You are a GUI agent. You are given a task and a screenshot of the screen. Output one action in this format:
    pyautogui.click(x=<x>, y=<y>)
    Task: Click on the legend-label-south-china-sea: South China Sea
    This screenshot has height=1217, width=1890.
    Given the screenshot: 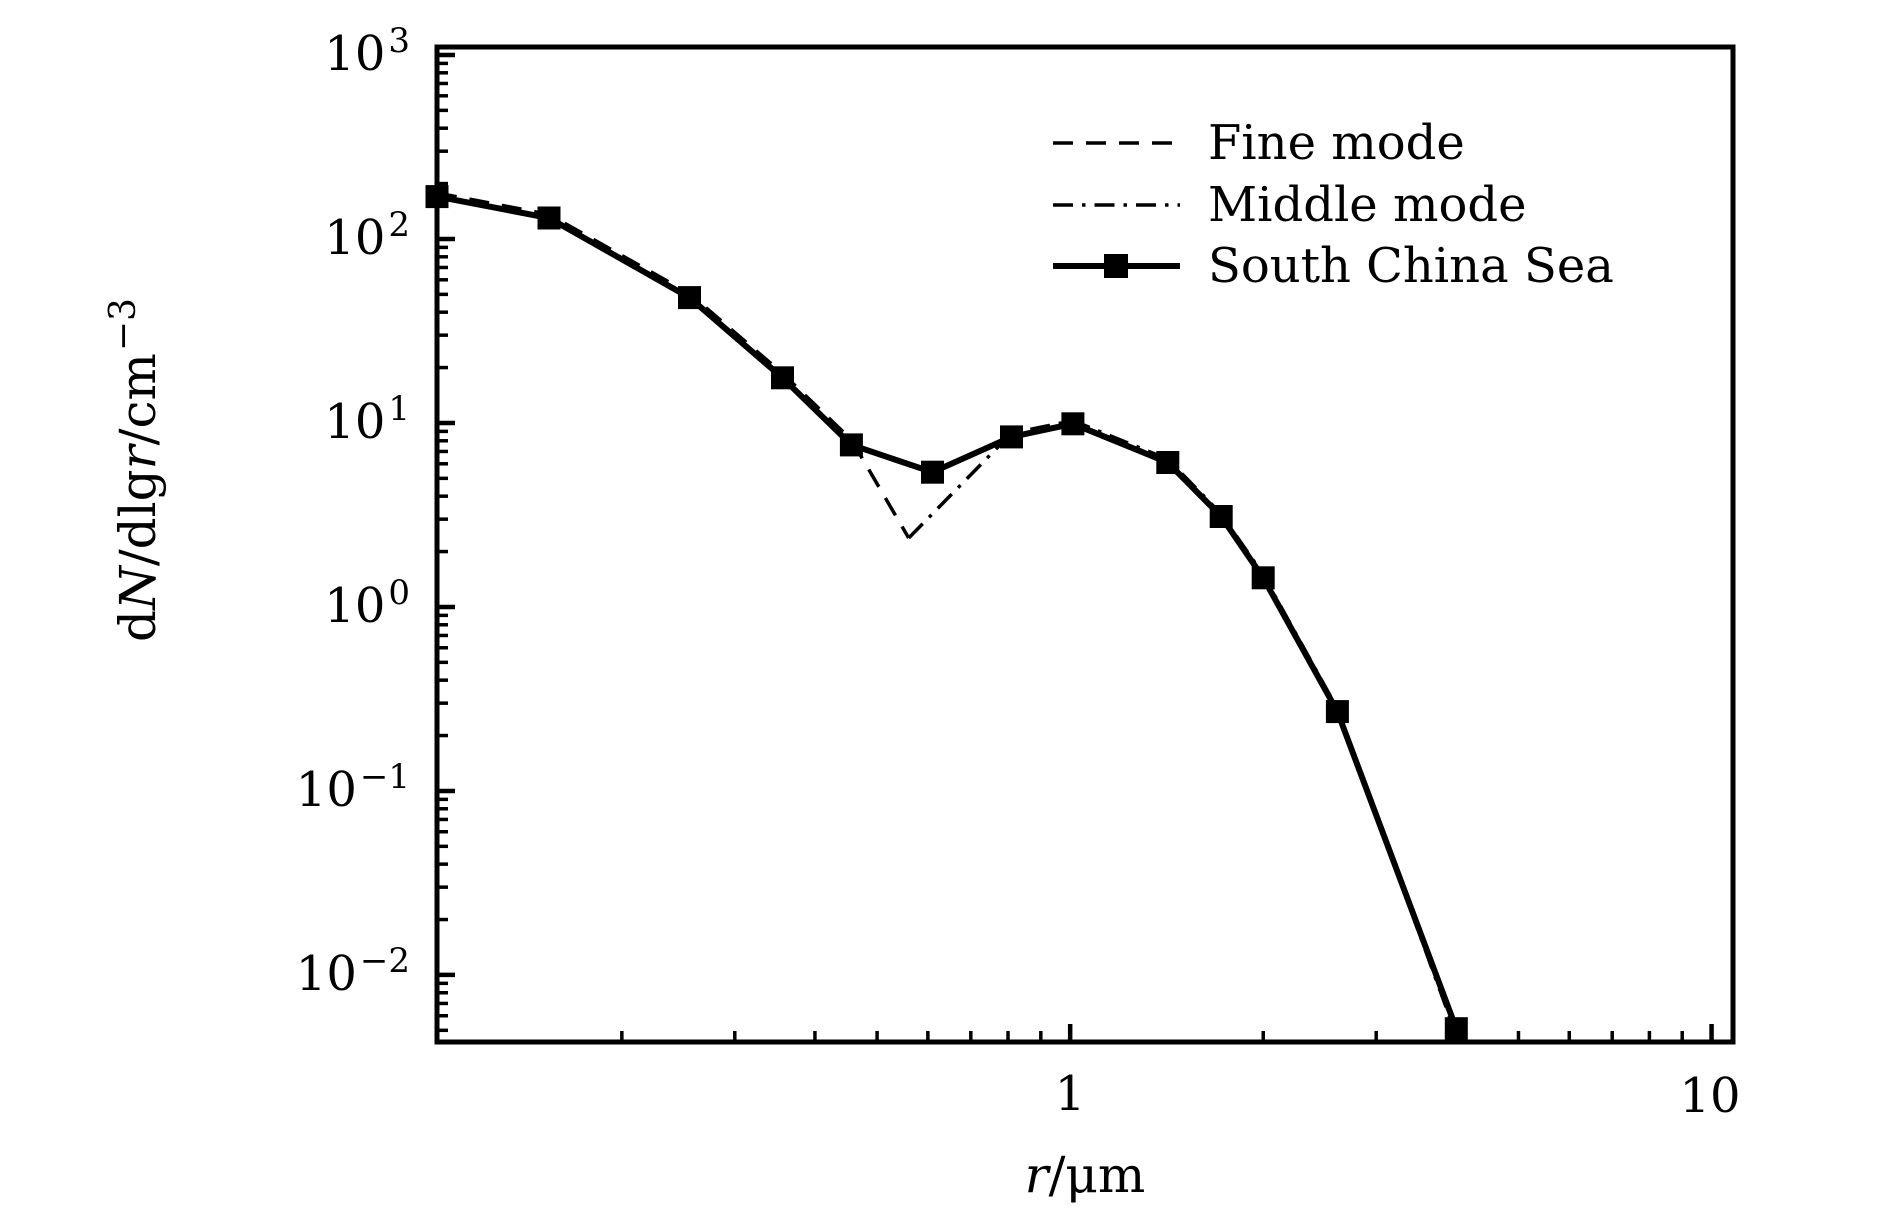 What is the action you would take?
    pyautogui.click(x=1411, y=266)
    